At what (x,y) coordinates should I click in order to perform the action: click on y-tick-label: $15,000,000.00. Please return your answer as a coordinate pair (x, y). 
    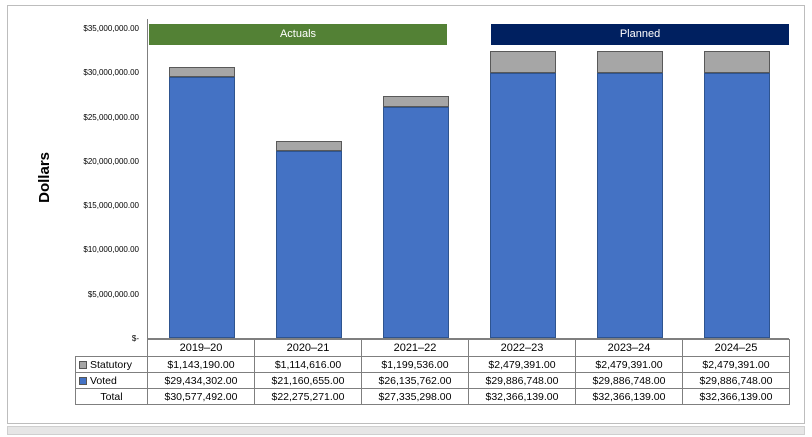
    Looking at the image, I should click on (111, 206).